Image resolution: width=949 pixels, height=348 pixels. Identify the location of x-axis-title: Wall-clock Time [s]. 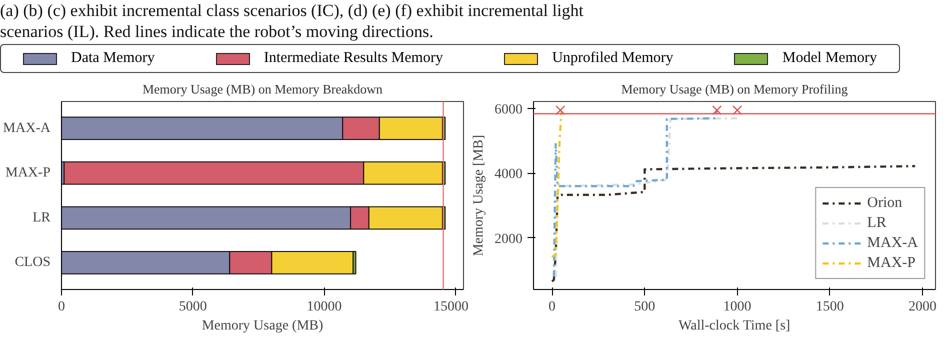
(734, 326).